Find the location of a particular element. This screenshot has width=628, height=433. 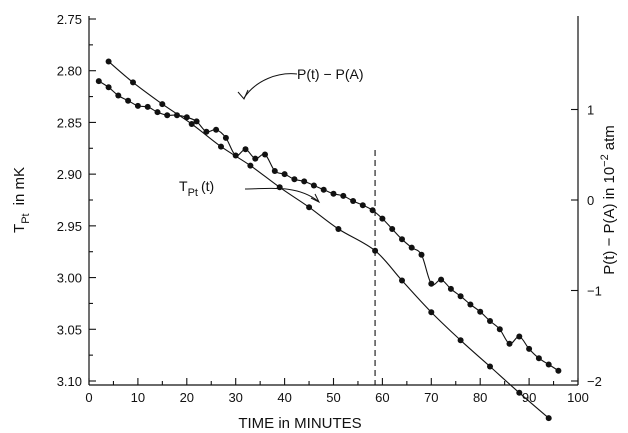

series-label-pressure-arrow is located at coordinates (270, 86).